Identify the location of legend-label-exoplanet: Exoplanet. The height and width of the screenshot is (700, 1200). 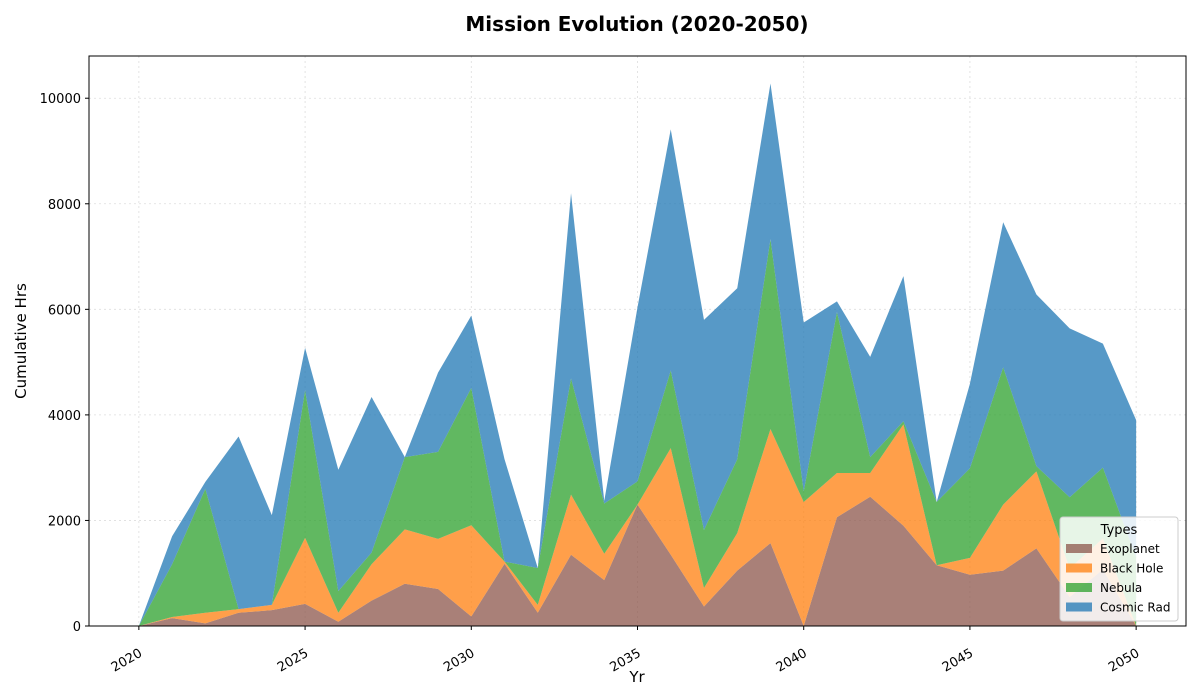
(1130, 549).